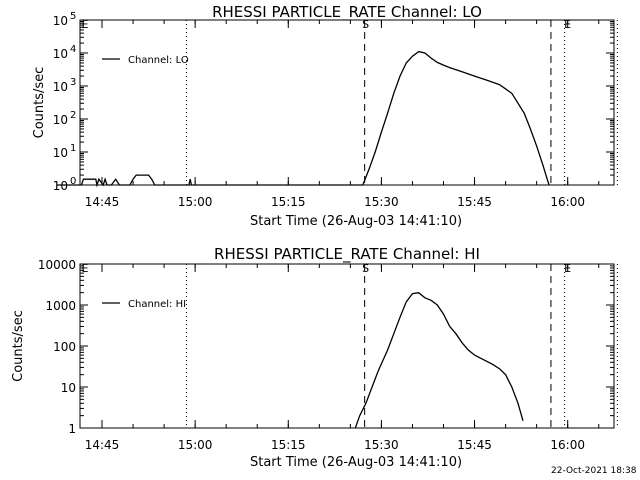 The width and height of the screenshot is (640, 480). Describe the element at coordinates (347, 12) in the screenshot. I see `chart-title: RHESSI PARTICLE_RATE Channel: LO` at that location.